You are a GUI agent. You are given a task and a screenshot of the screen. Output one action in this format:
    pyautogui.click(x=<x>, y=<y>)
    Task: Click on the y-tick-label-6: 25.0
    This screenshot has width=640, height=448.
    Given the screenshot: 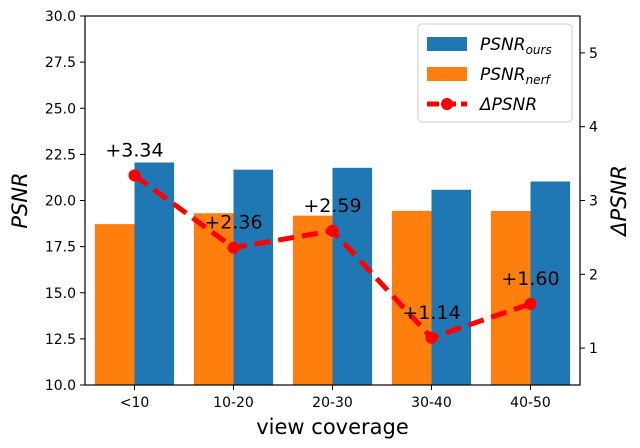 What is the action you would take?
    pyautogui.click(x=60, y=109)
    